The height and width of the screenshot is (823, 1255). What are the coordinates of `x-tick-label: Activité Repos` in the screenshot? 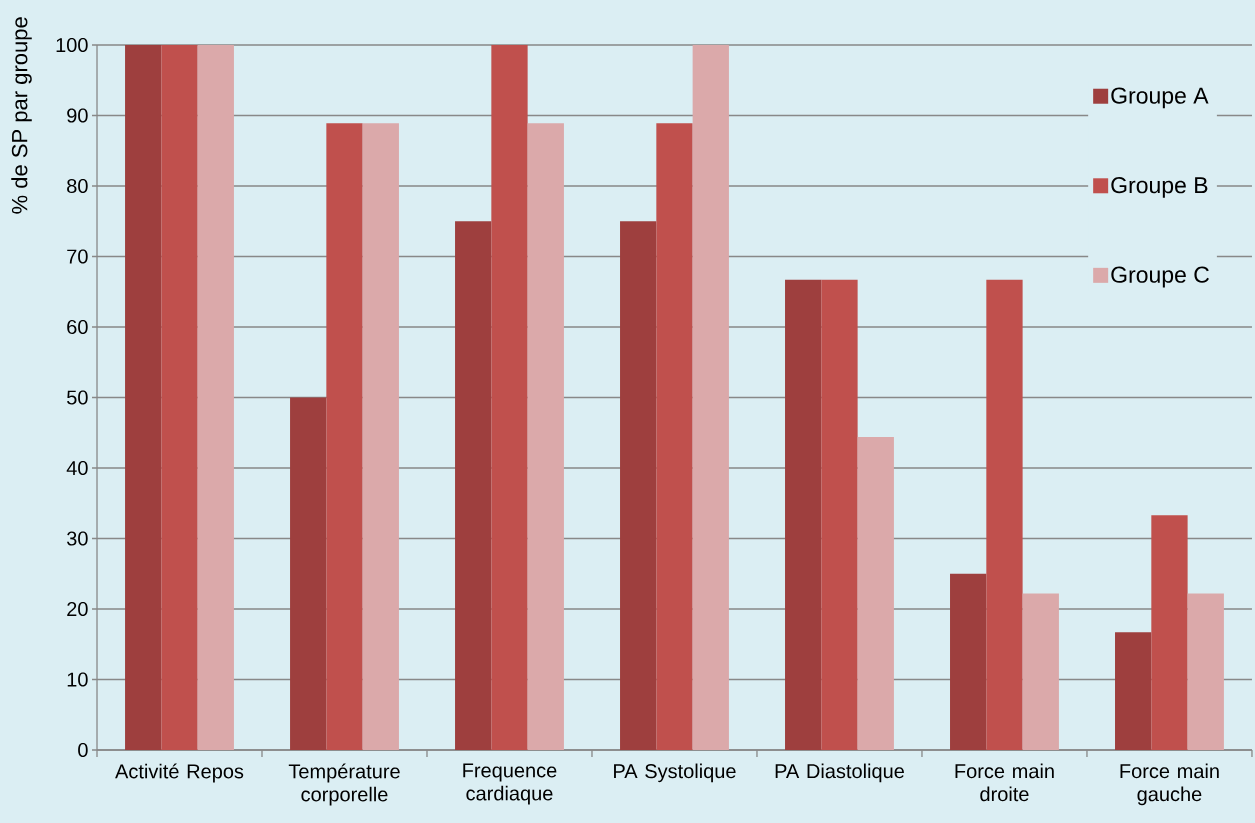 It's located at (179, 773).